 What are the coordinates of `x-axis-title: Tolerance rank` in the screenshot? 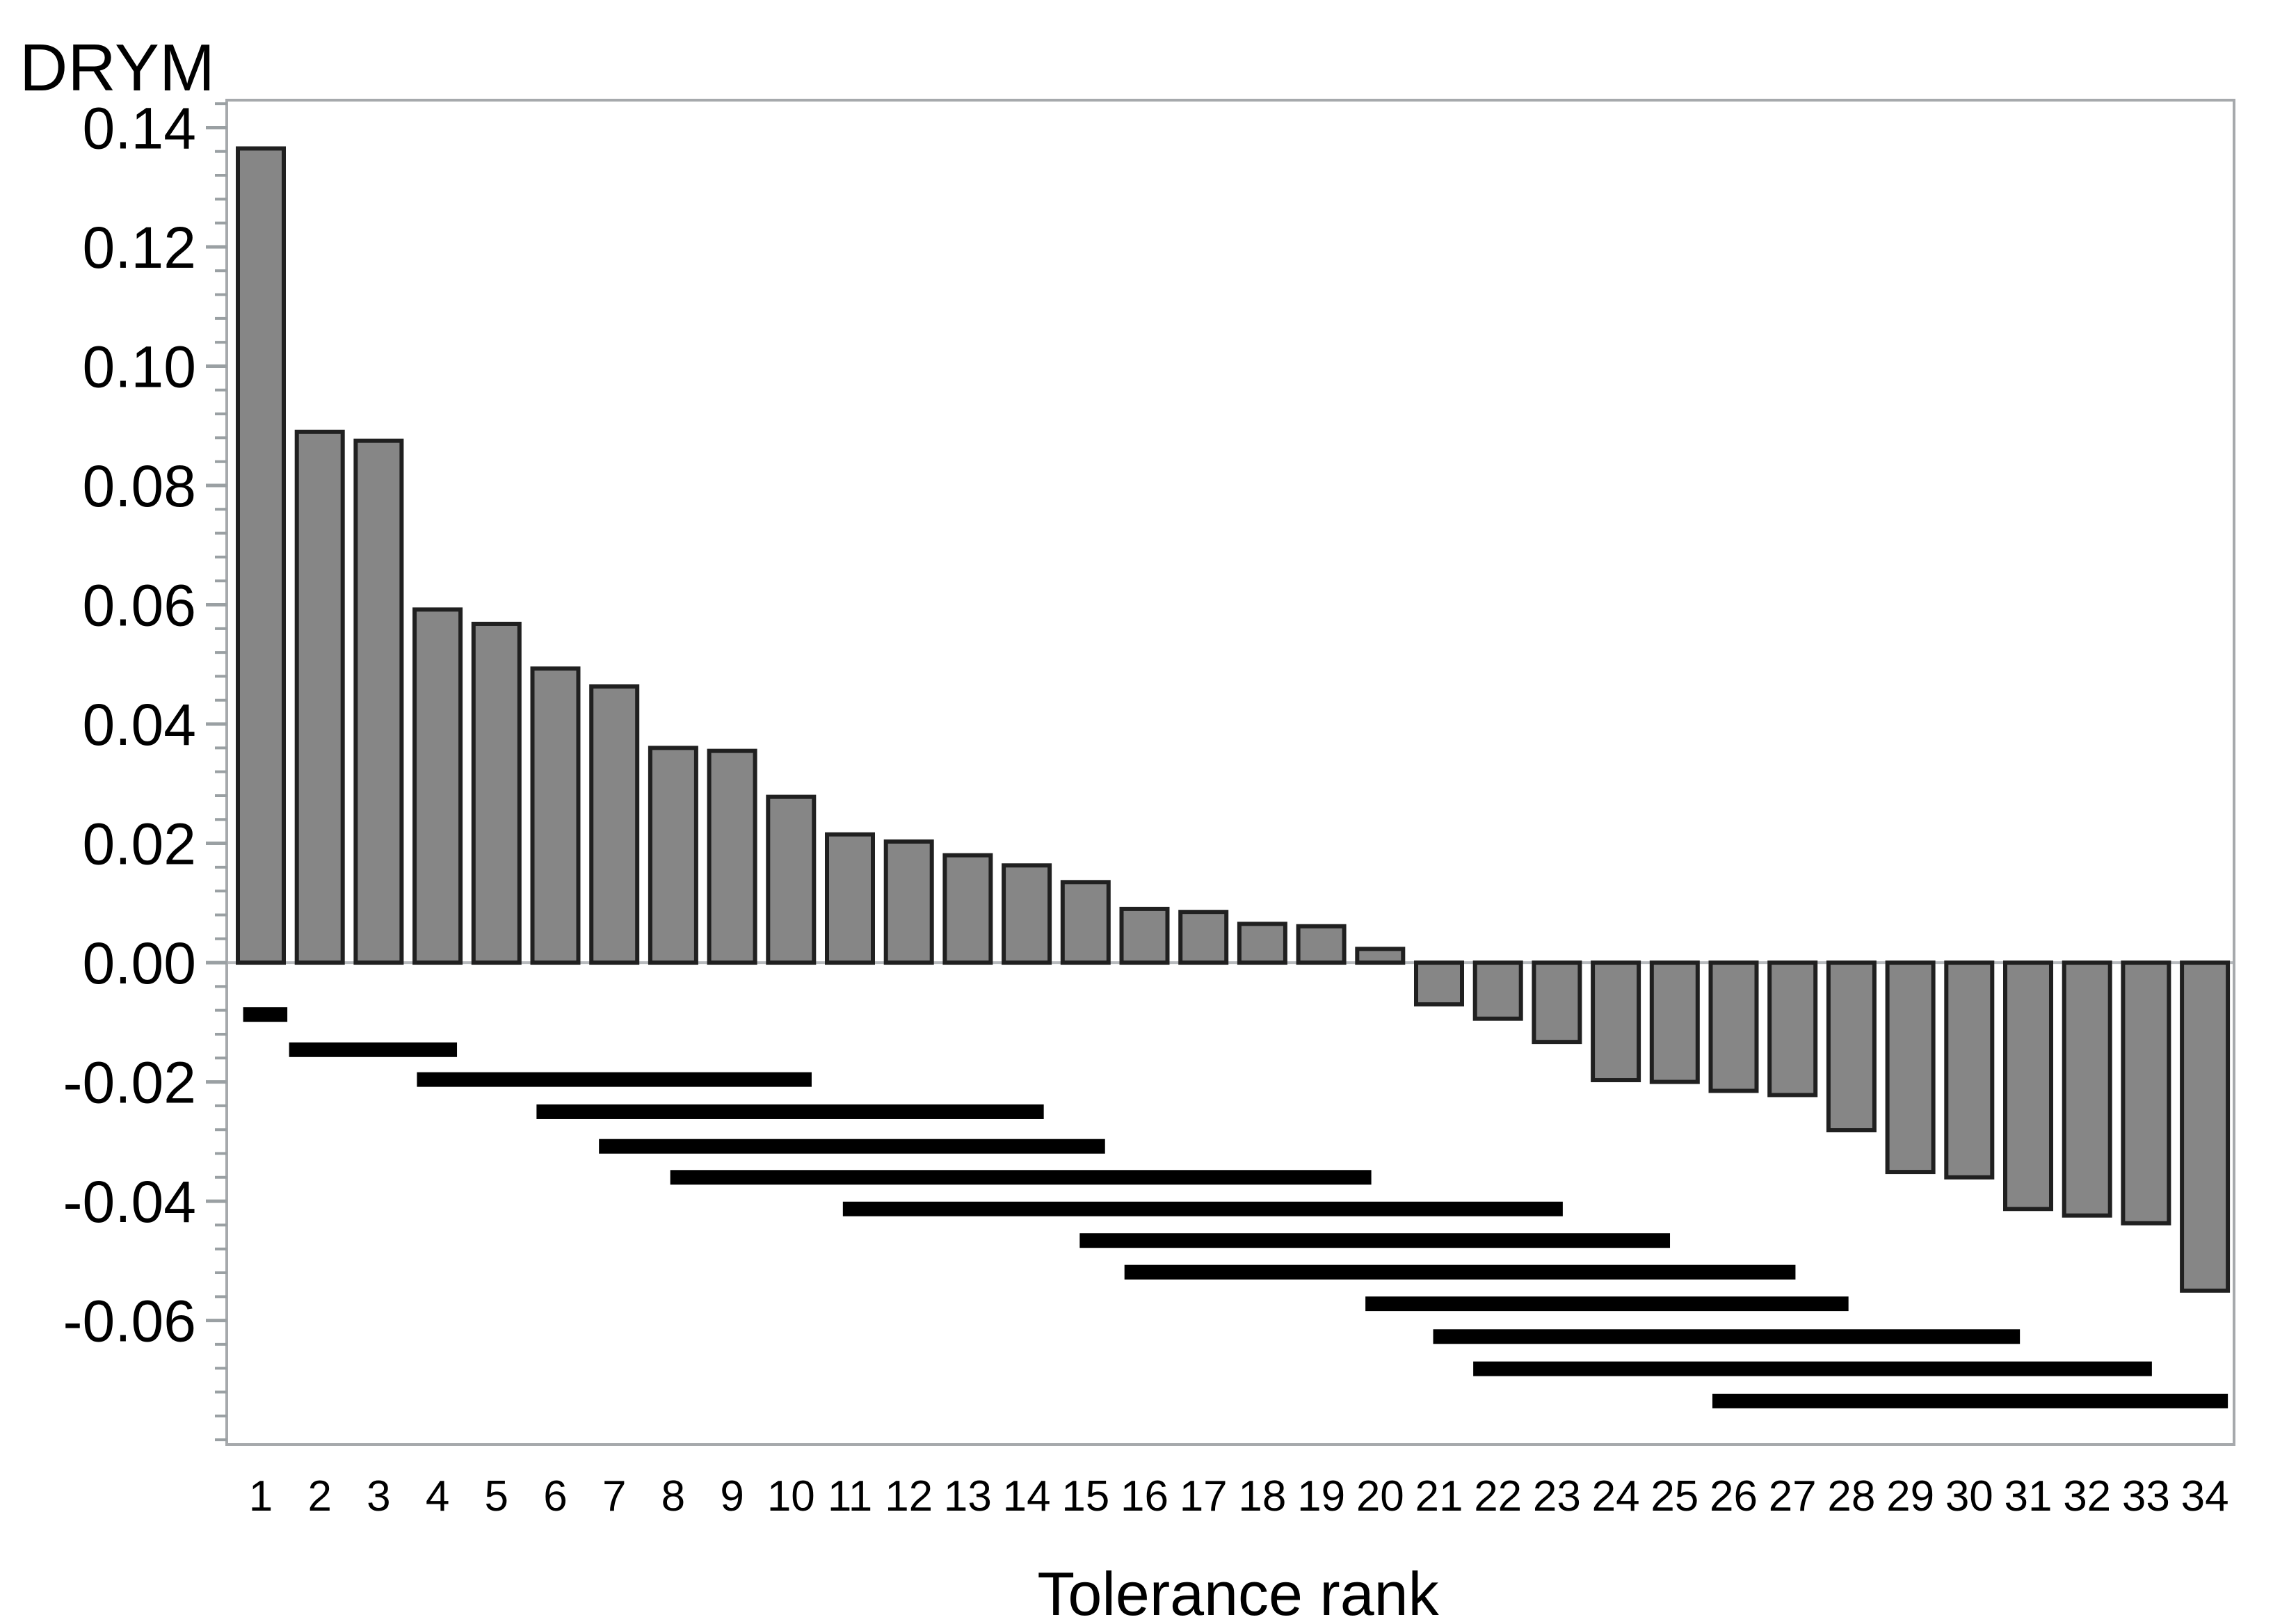 It's located at (1238, 1591).